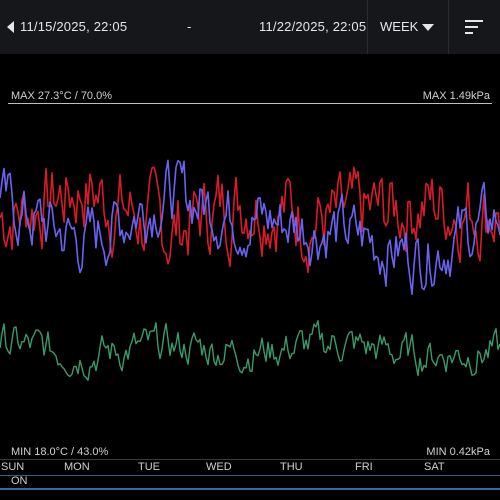  What do you see at coordinates (62, 96) in the screenshot?
I see `max-temp-humidity-label: MAX 27.3°C / 70.0%` at bounding box center [62, 96].